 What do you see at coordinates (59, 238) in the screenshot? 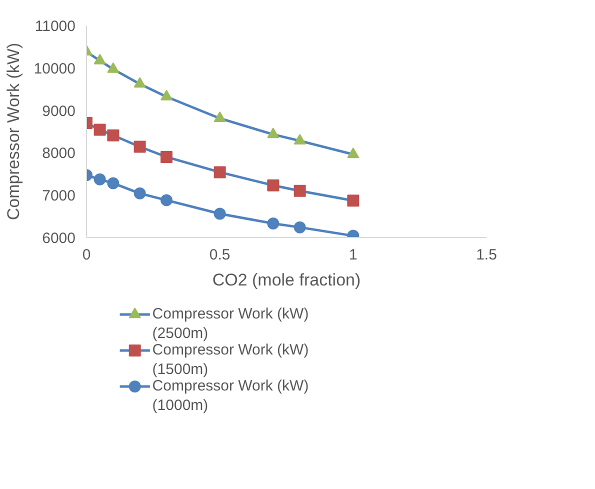
I see `y-tick-label: 6000` at bounding box center [59, 238].